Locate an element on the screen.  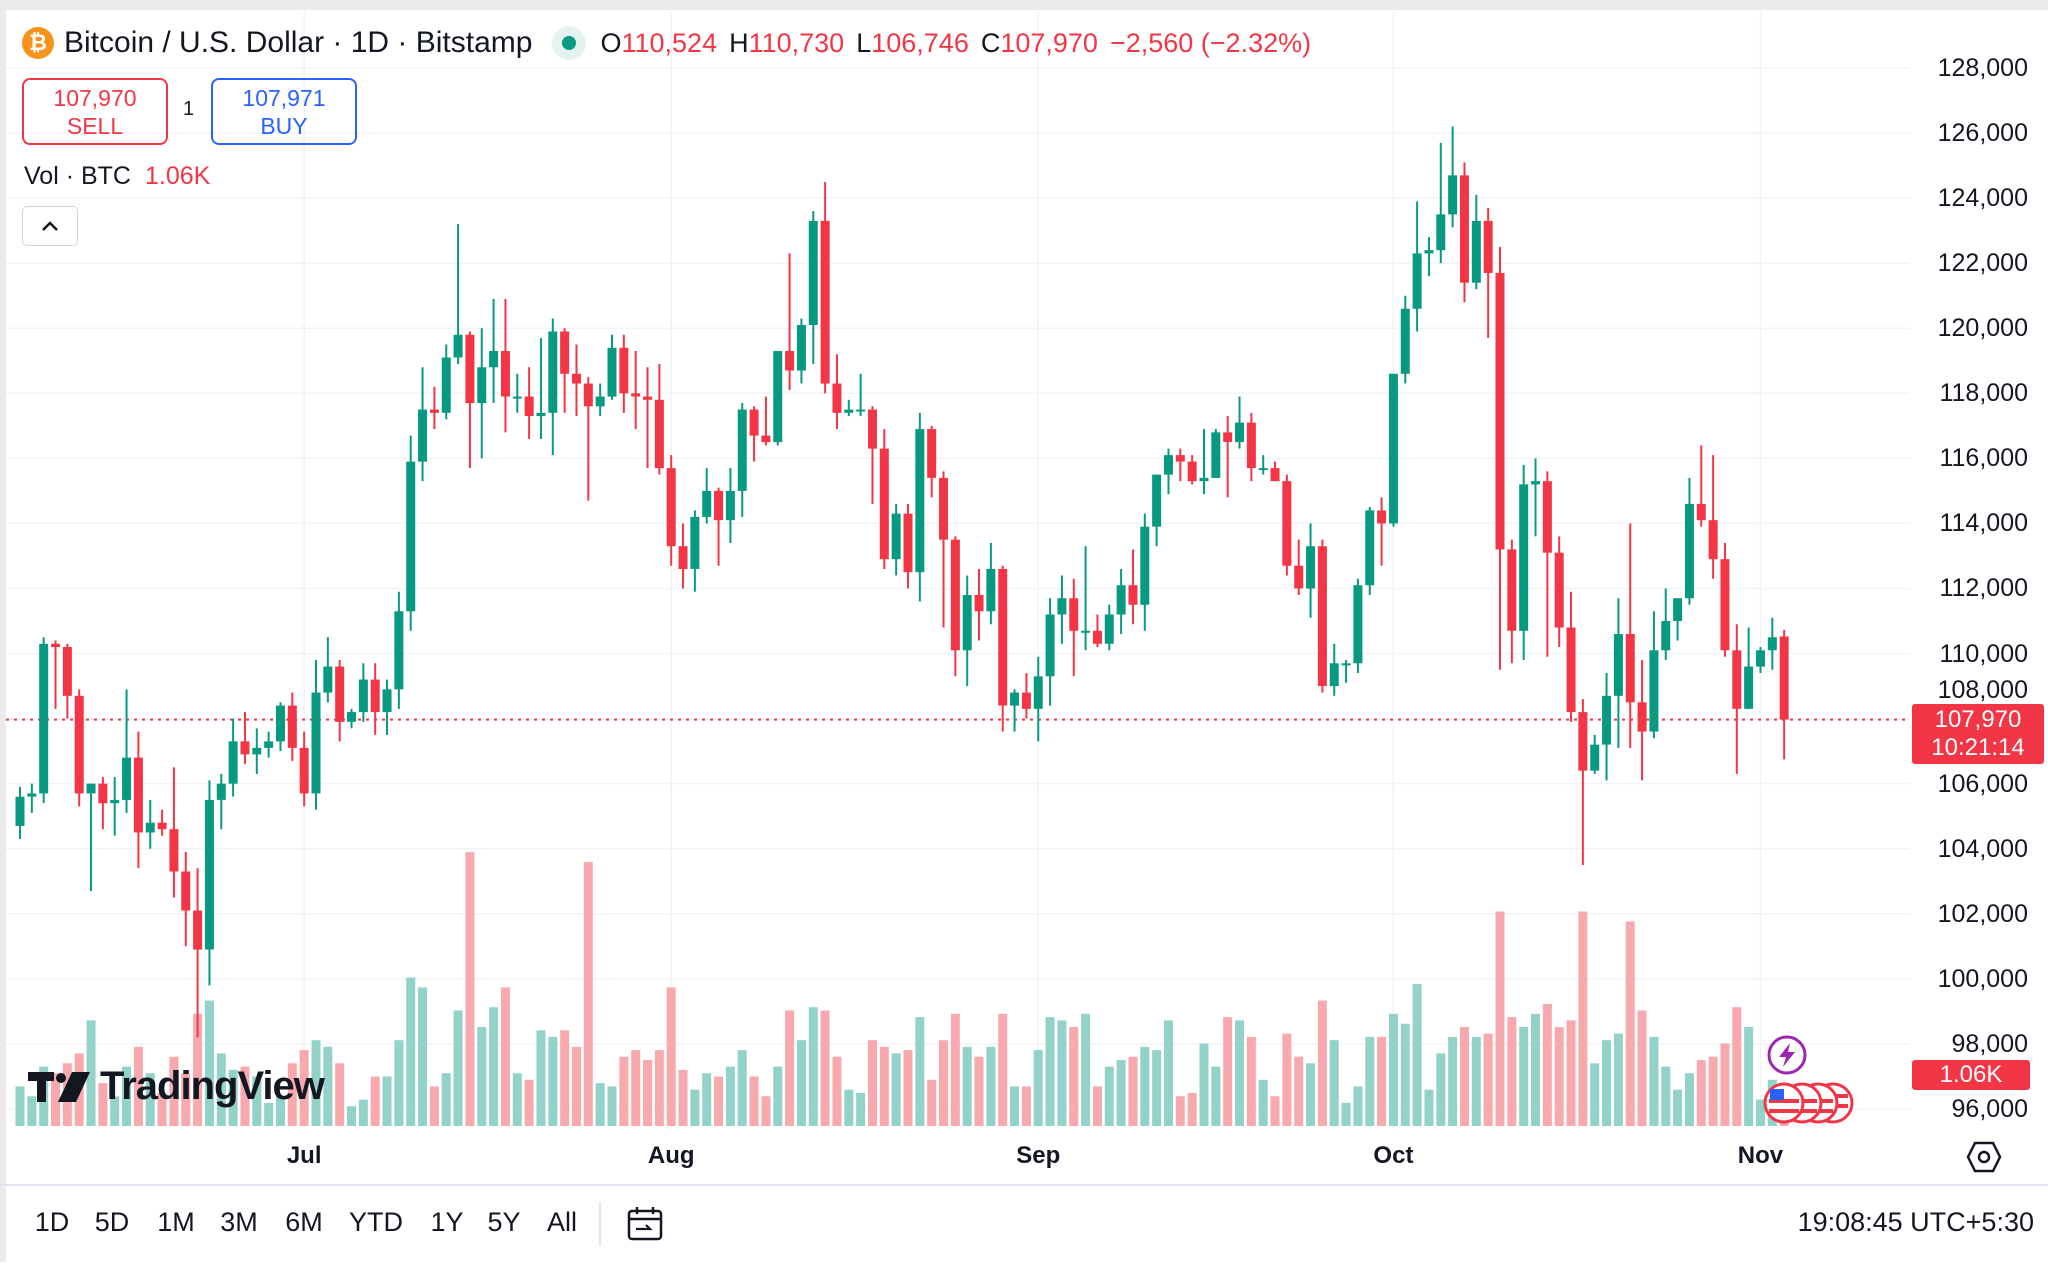
range-button-1m: 1M is located at coordinates (176, 1222).